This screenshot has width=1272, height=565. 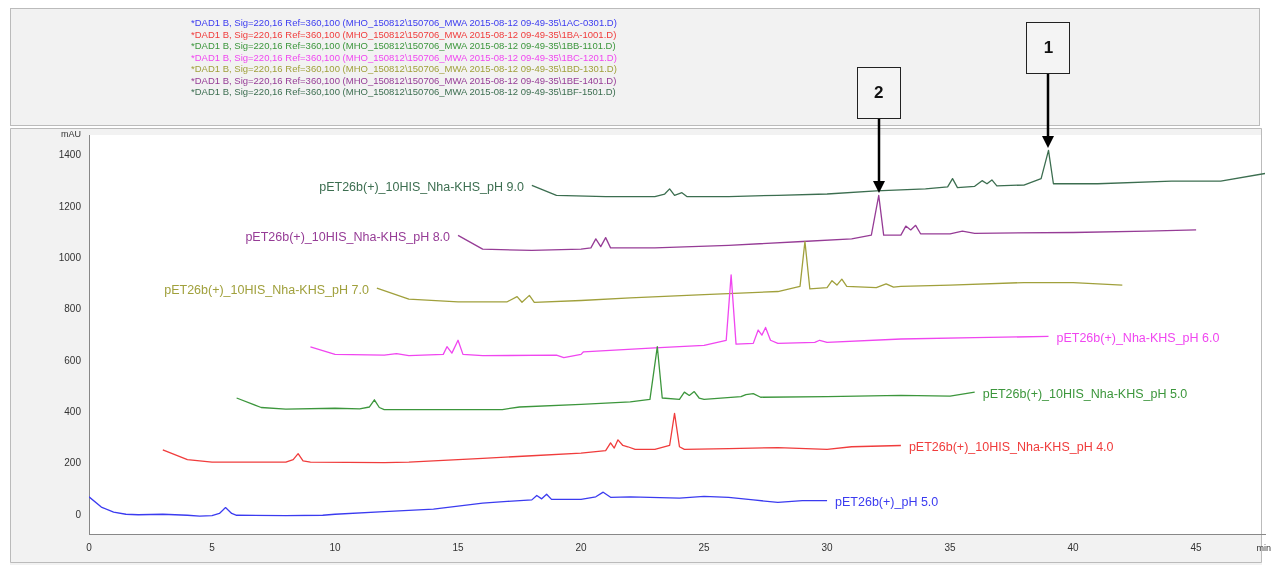 What do you see at coordinates (266, 289) in the screenshot?
I see `annotation: pET26b(+)_10HIS_Nha-KHS_pH 7.0` at bounding box center [266, 289].